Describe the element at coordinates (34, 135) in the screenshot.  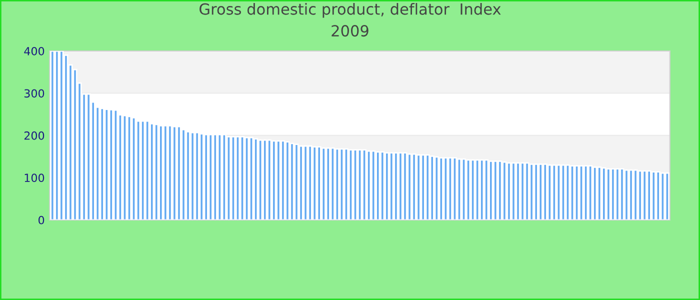
I see `y-tick-label: 200` at that location.